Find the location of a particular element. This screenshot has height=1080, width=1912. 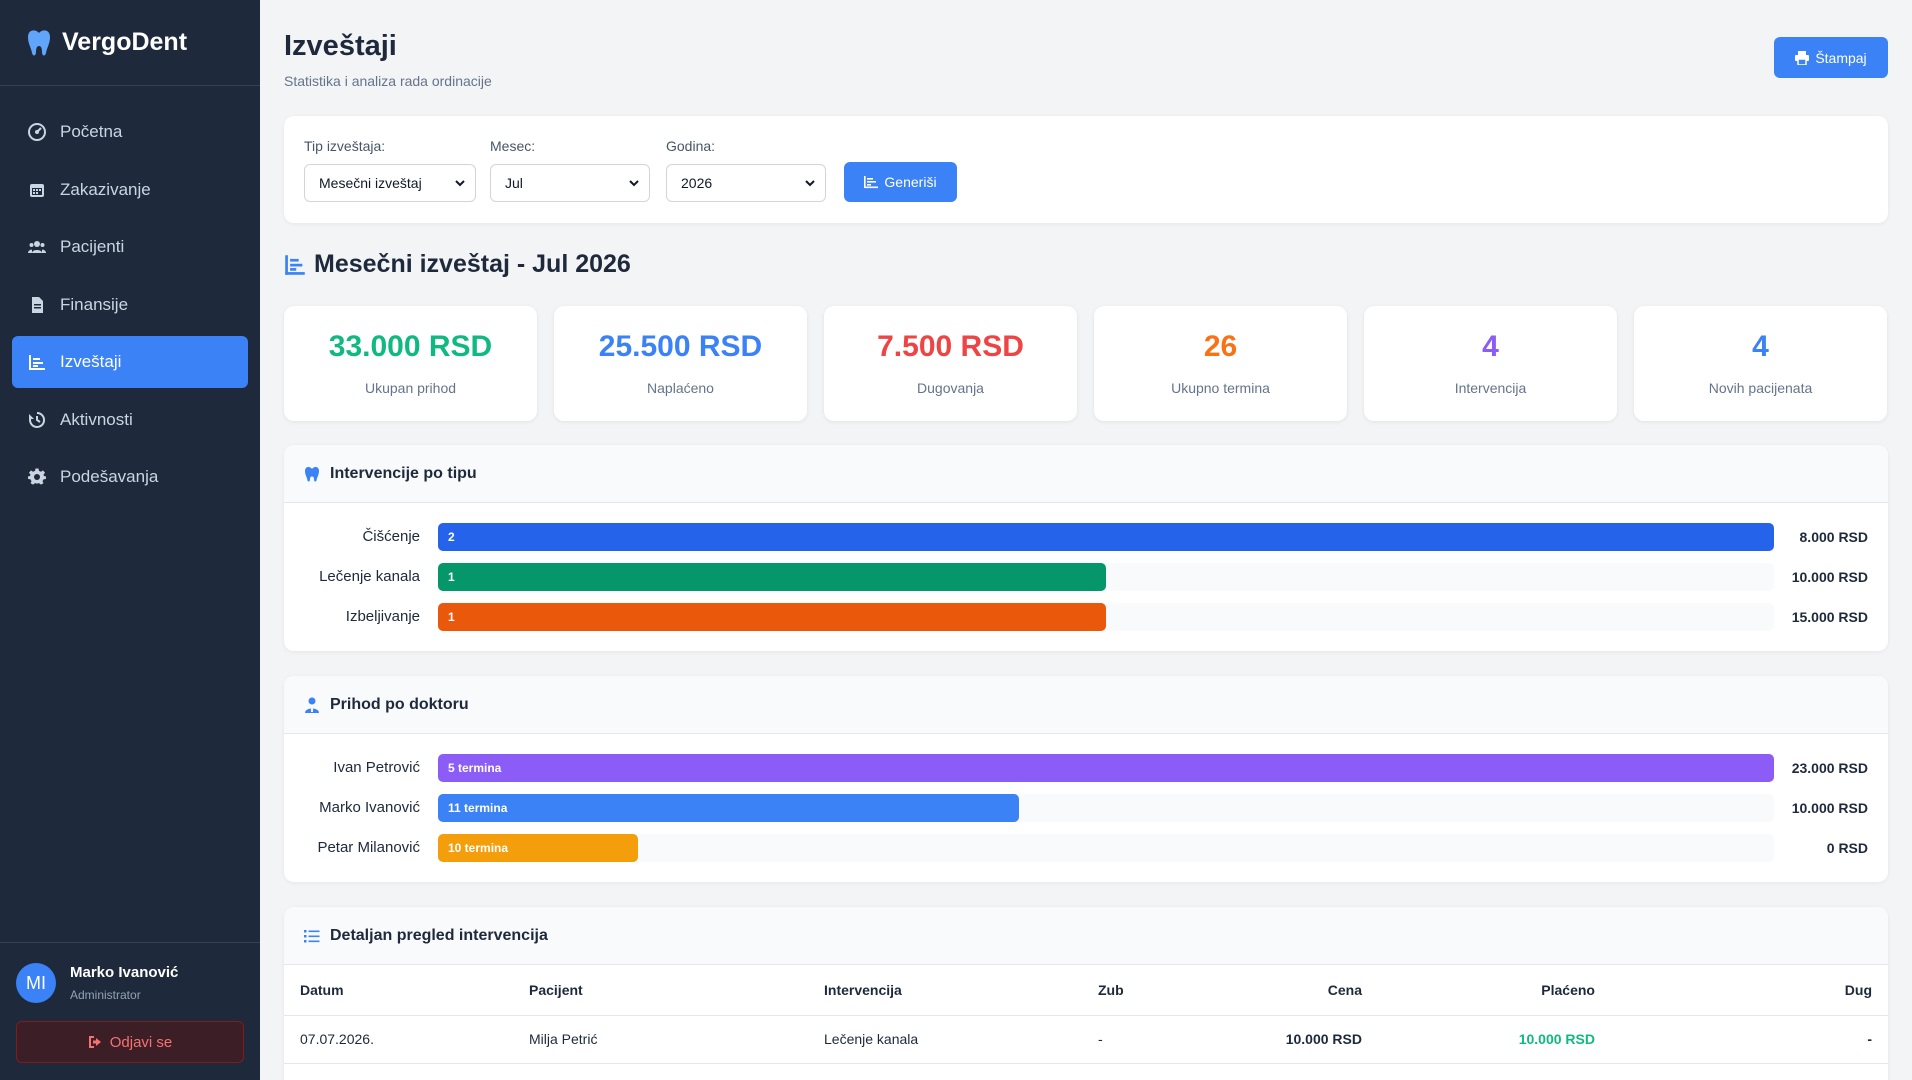

column-header: Datum is located at coordinates (398, 990).